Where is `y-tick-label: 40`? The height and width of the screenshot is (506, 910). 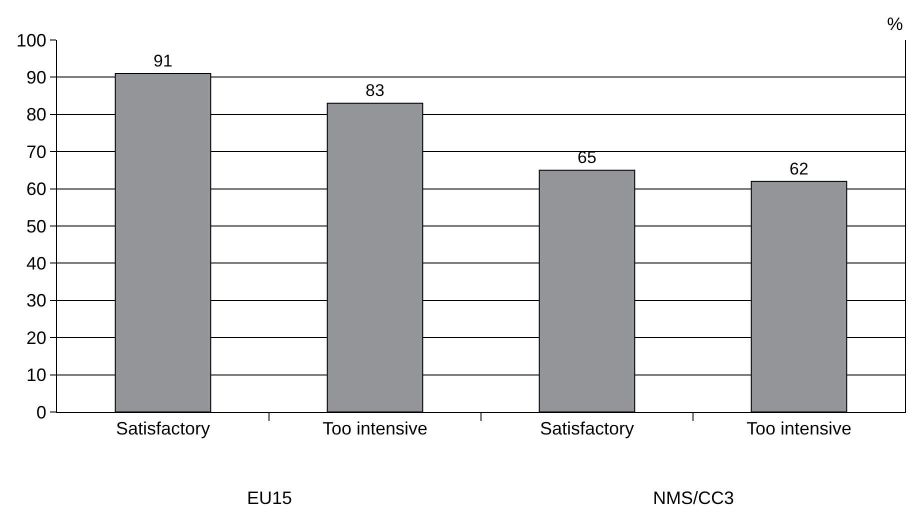
y-tick-label: 40 is located at coordinates (36, 264).